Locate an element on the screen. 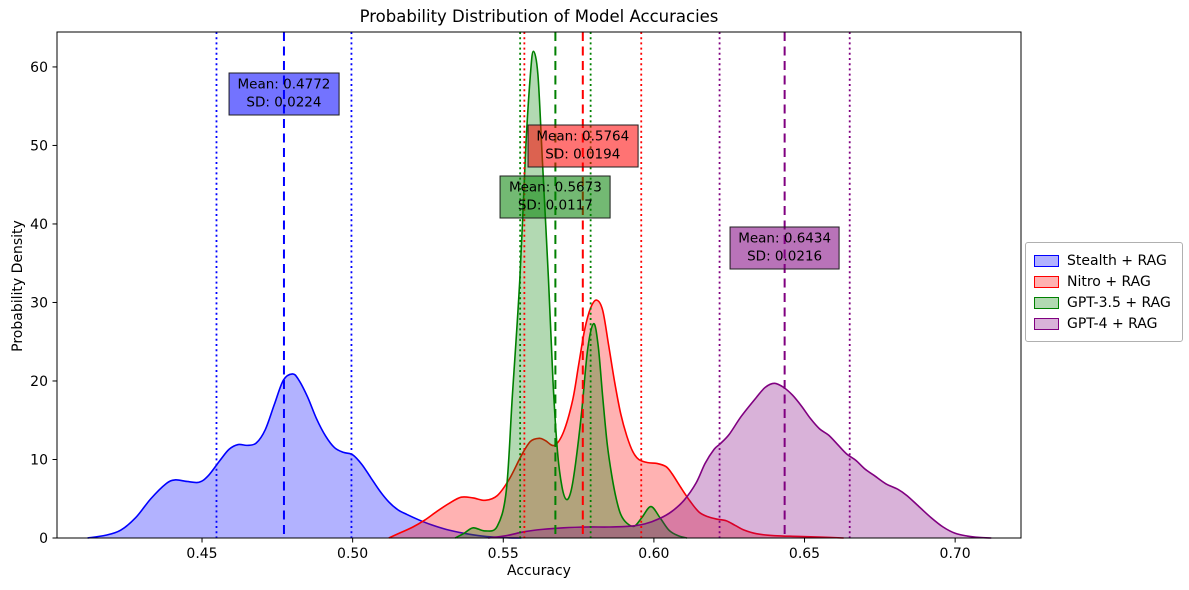  legend-item-0: Stealth + RAG is located at coordinates (1104, 260).